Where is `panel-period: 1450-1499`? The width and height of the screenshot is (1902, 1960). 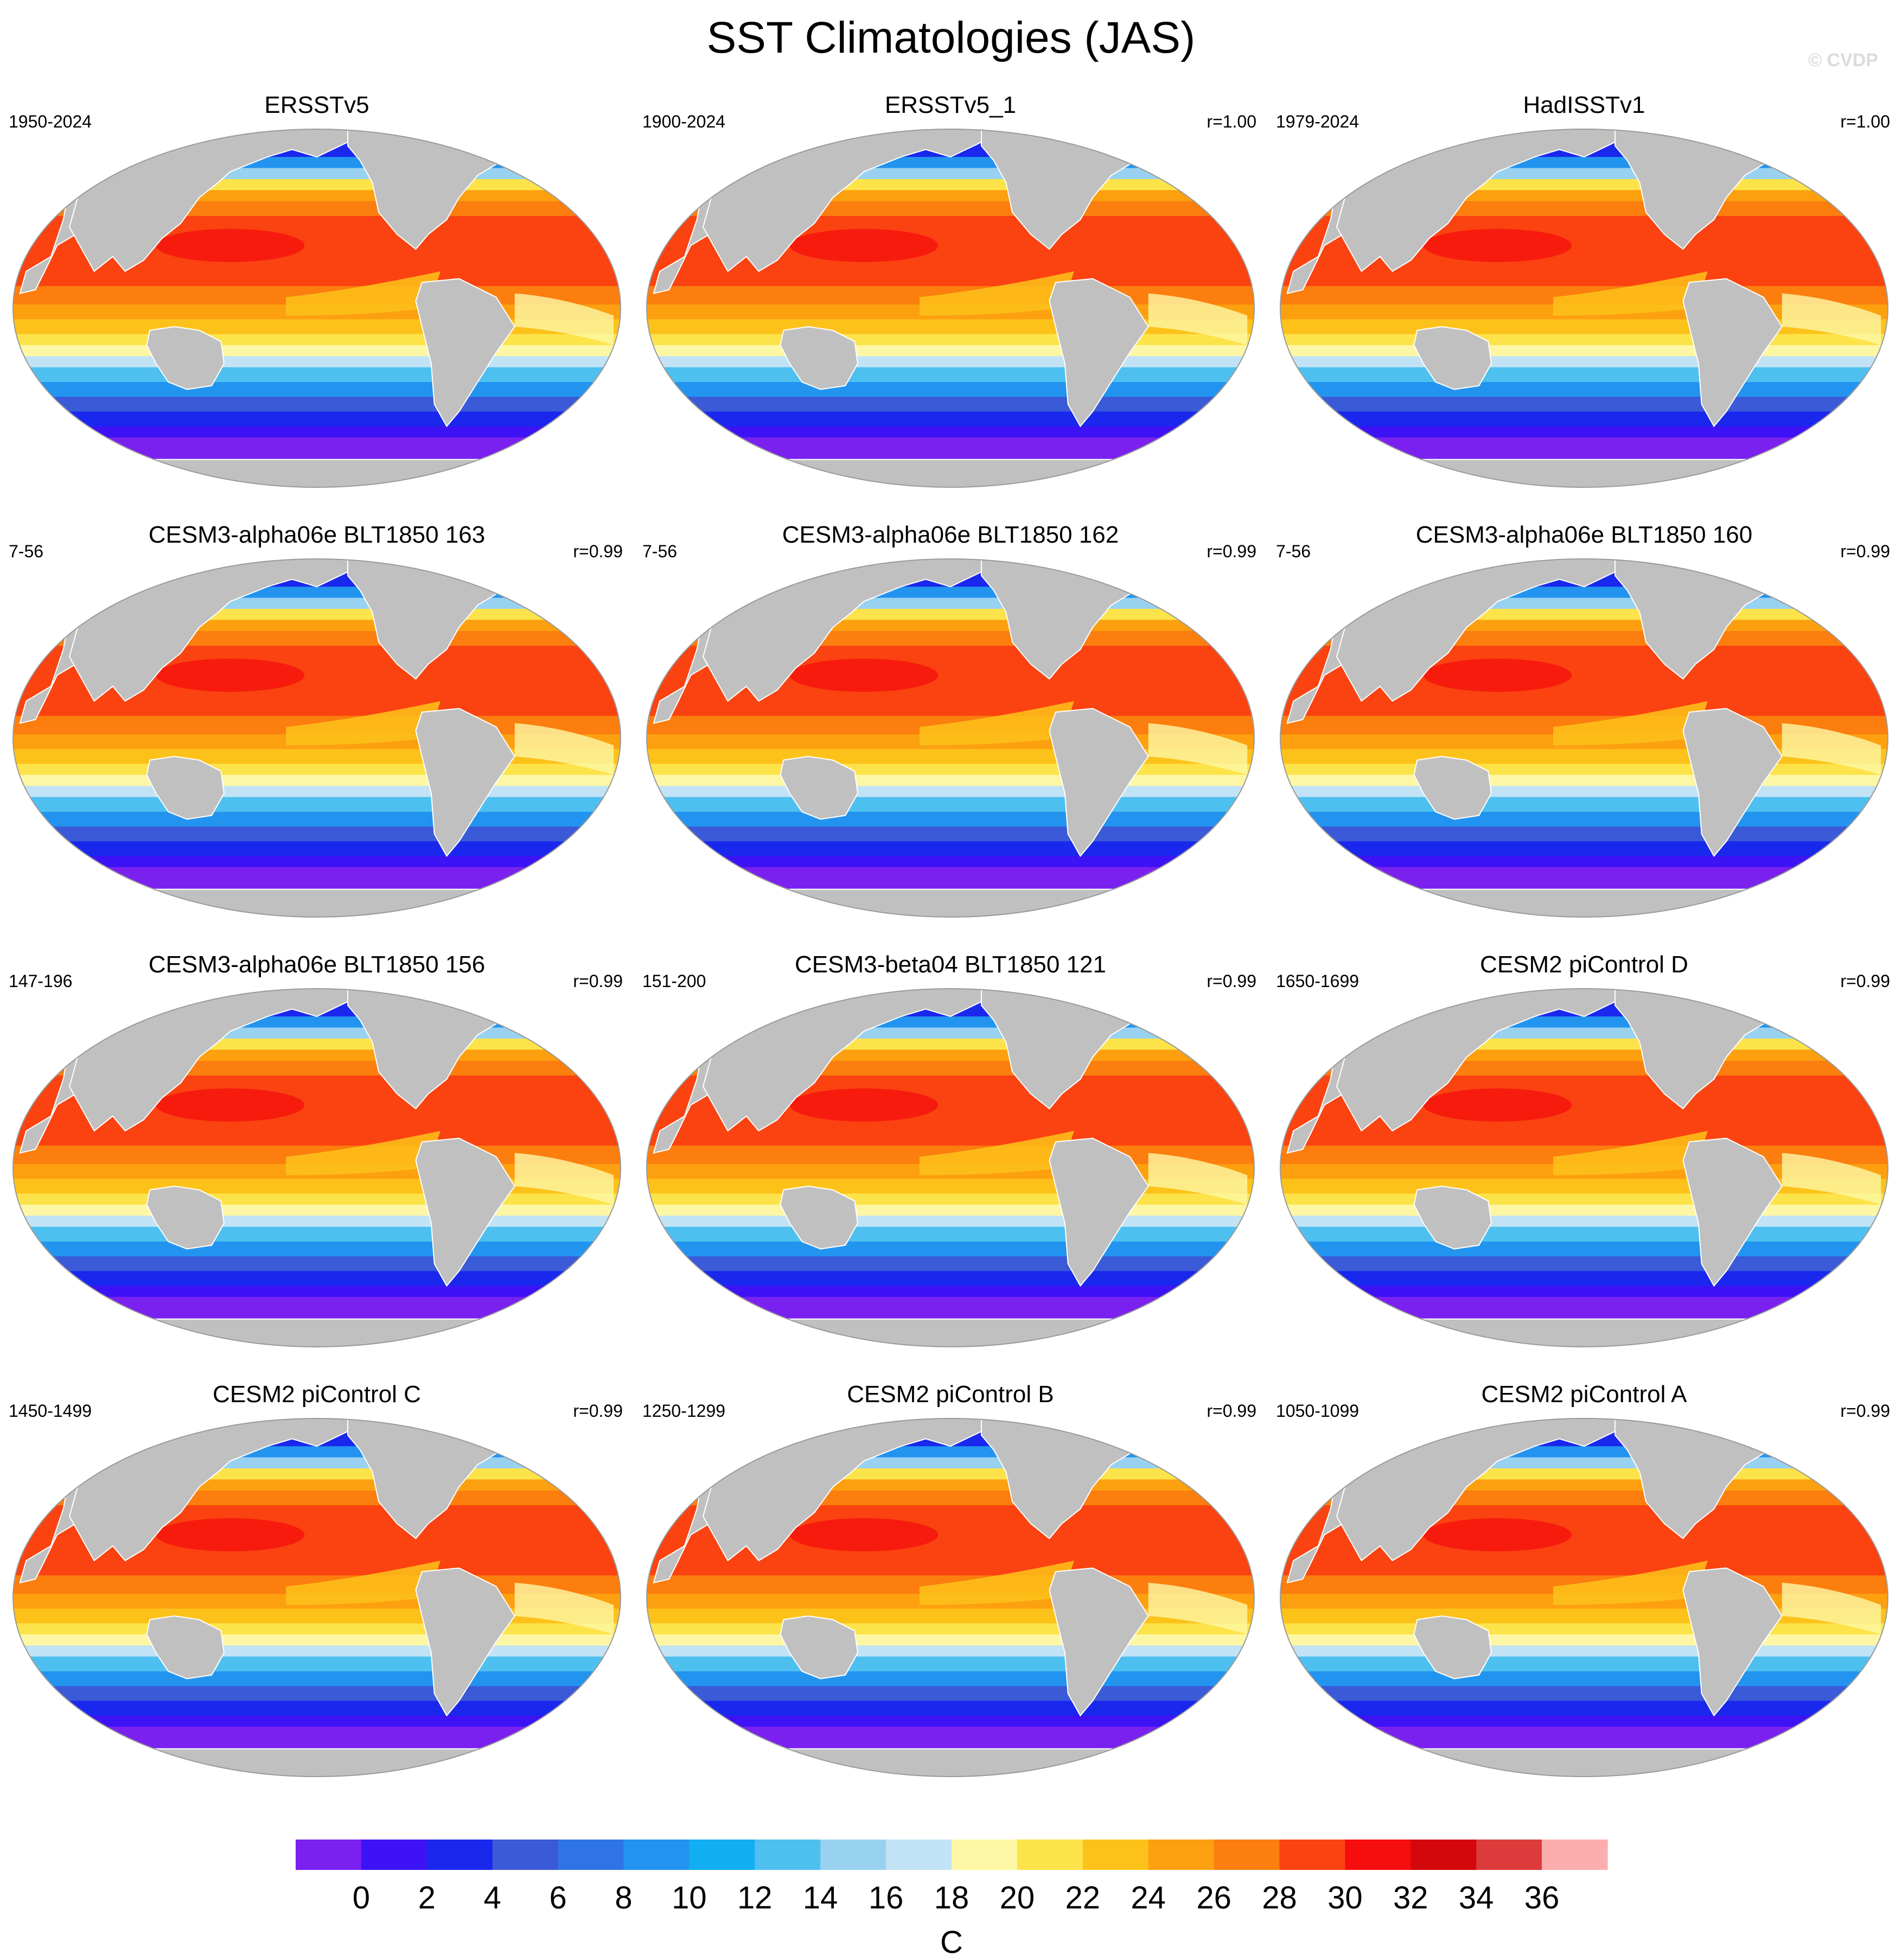 panel-period: 1450-1499 is located at coordinates (51, 1411).